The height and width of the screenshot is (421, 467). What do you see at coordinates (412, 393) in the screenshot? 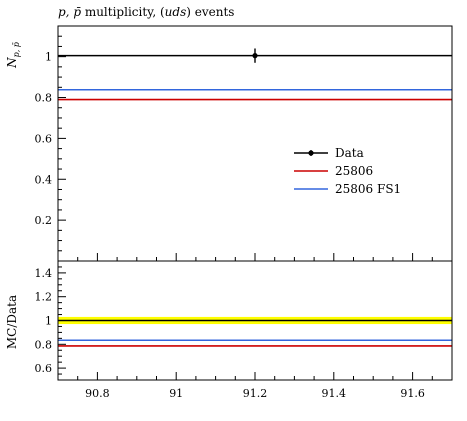
I see `x-tick-label: 91.6` at bounding box center [412, 393].